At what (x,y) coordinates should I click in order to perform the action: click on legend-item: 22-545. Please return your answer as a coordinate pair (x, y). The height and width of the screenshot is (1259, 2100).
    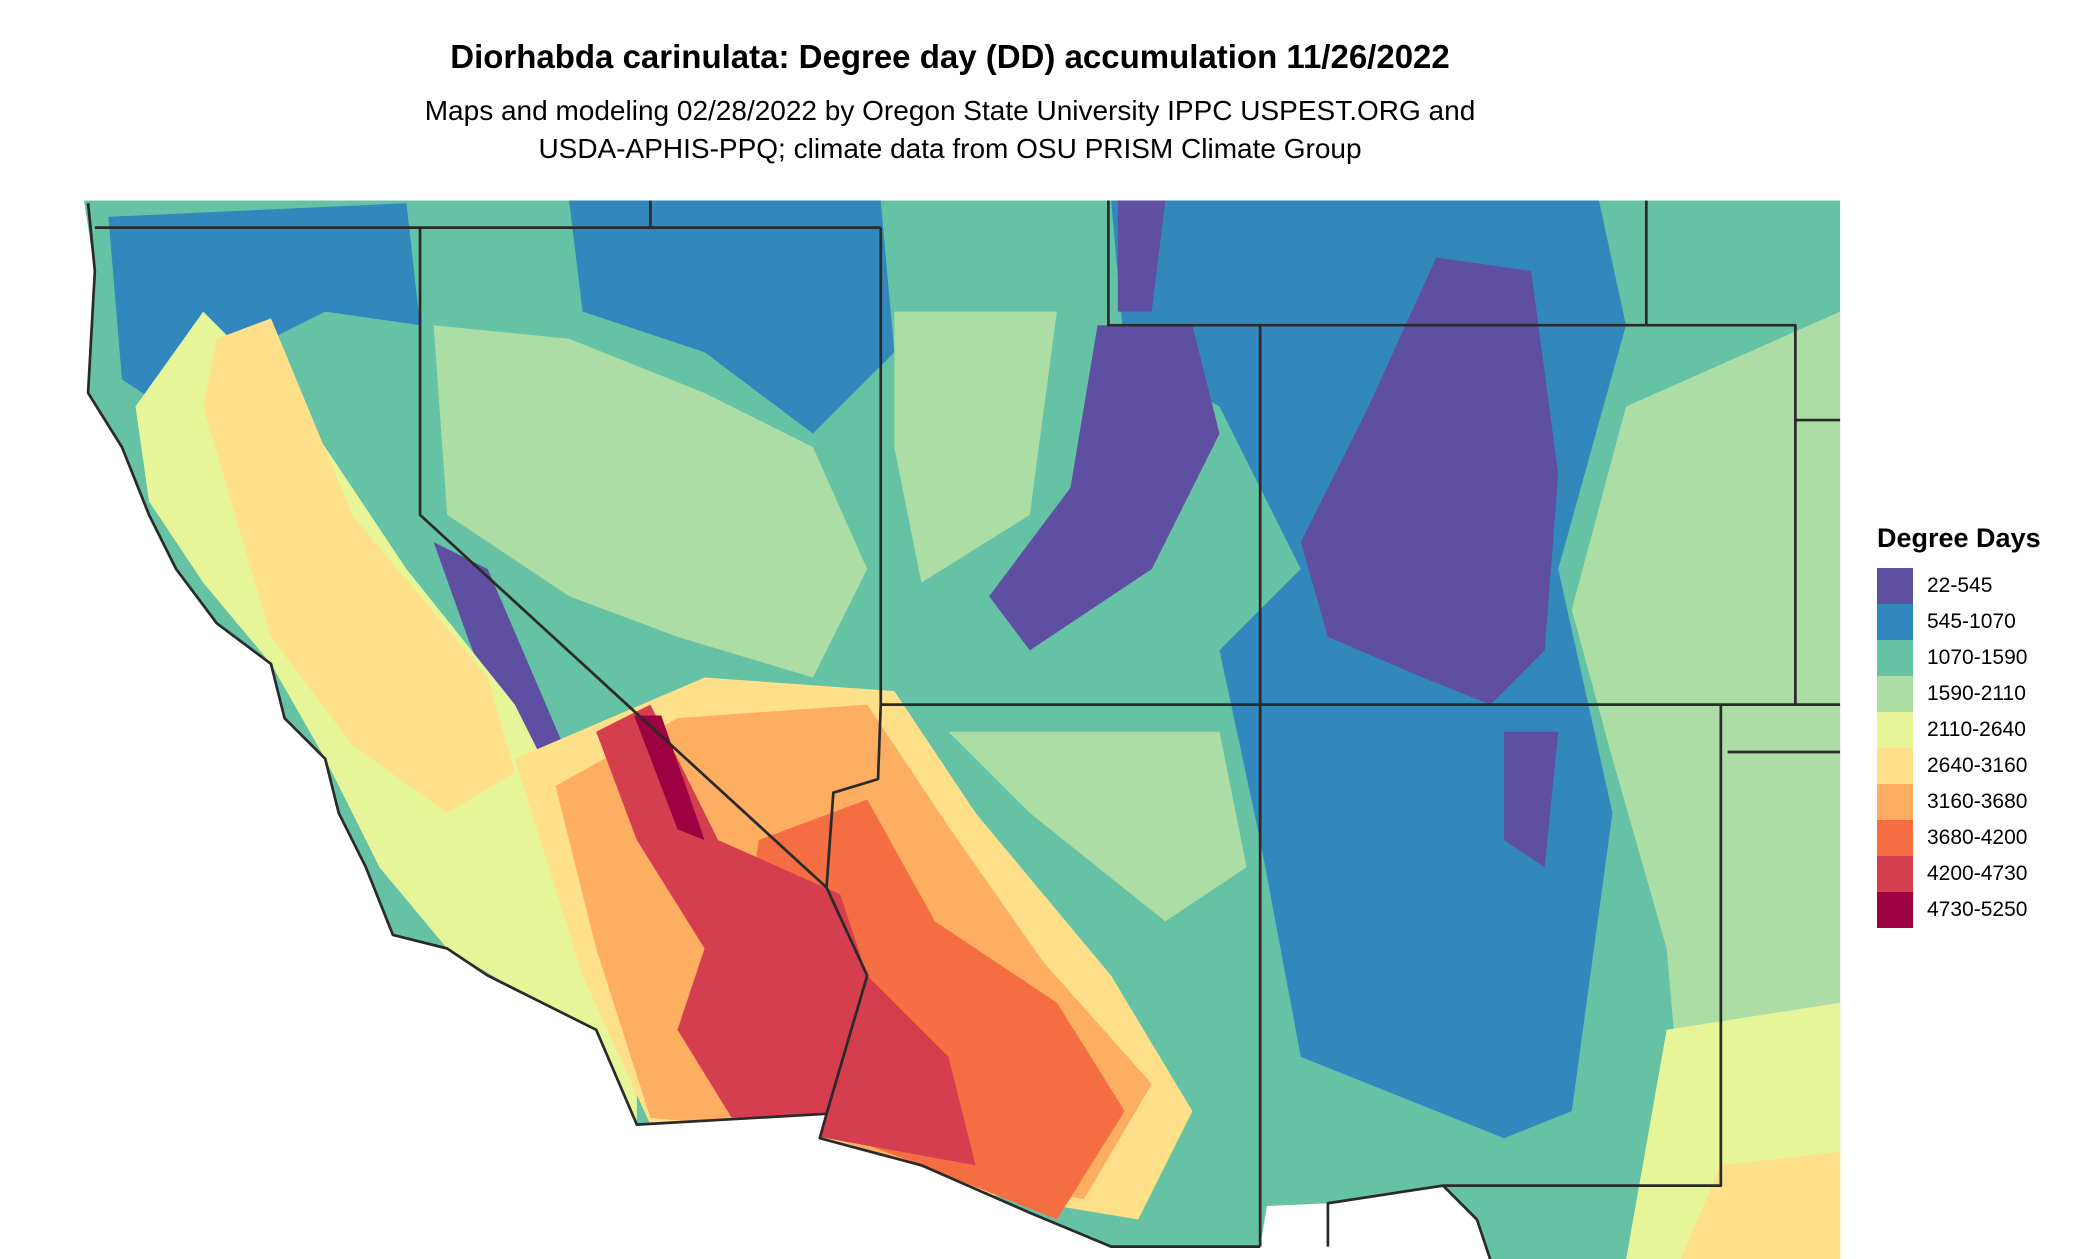
    Looking at the image, I should click on (1959, 586).